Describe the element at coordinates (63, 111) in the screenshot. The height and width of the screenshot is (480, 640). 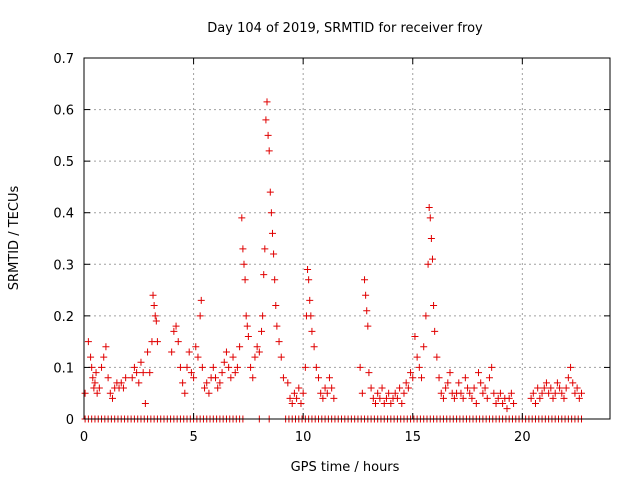
I see `y-tick-label: 0.6` at that location.